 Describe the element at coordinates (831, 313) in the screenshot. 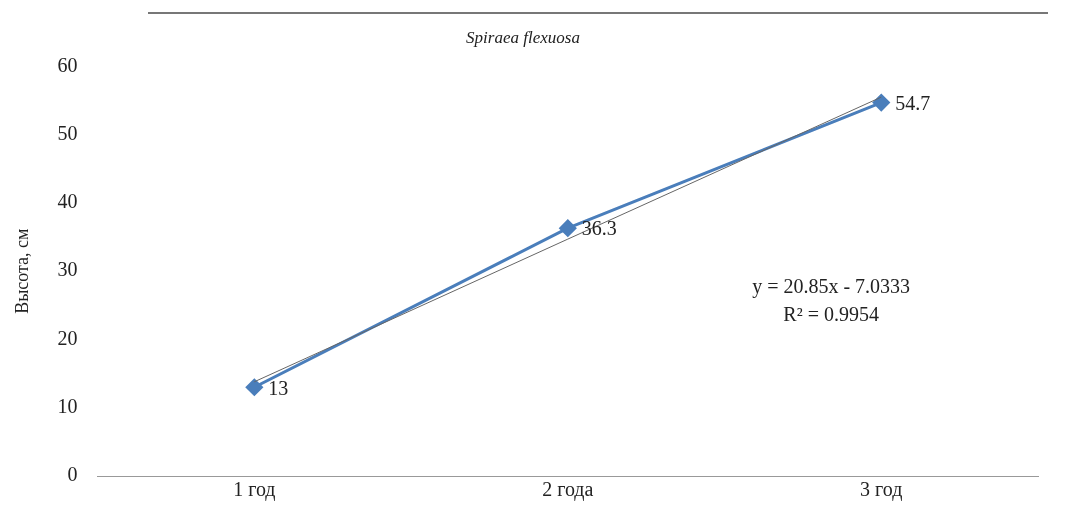

I see `annotation: R² = 0.9954` at that location.